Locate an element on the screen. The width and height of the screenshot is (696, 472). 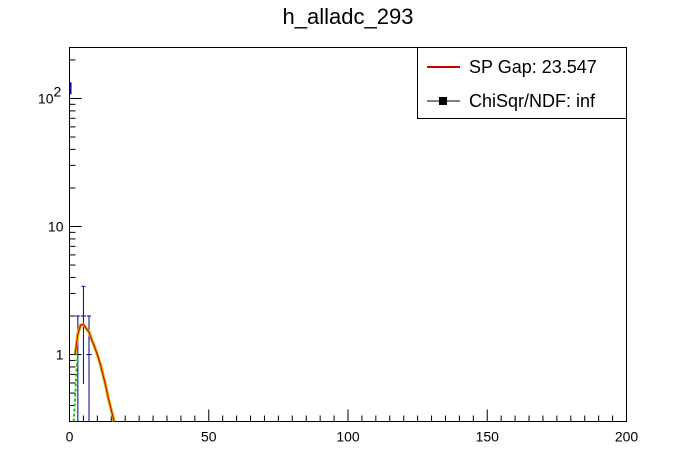
plot-area is located at coordinates (92, 252).